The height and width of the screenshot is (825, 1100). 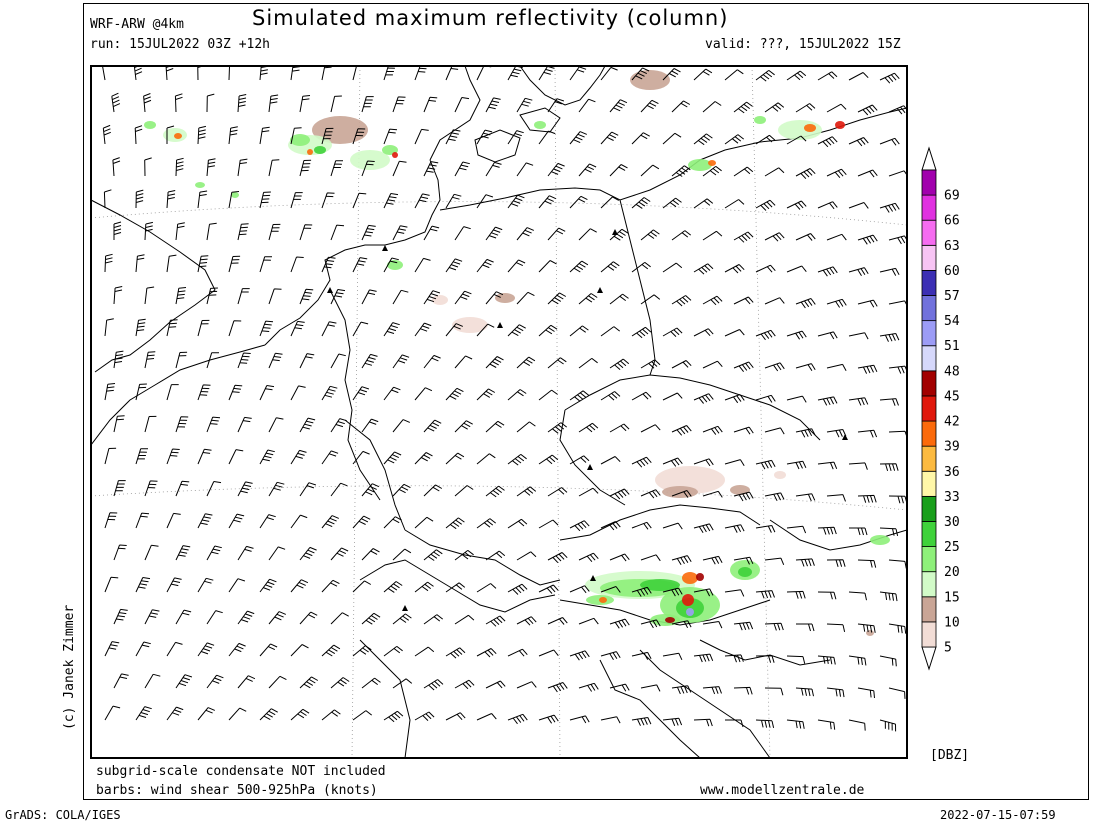 I want to click on colorbar-tick-label: 42, so click(x=952, y=422).